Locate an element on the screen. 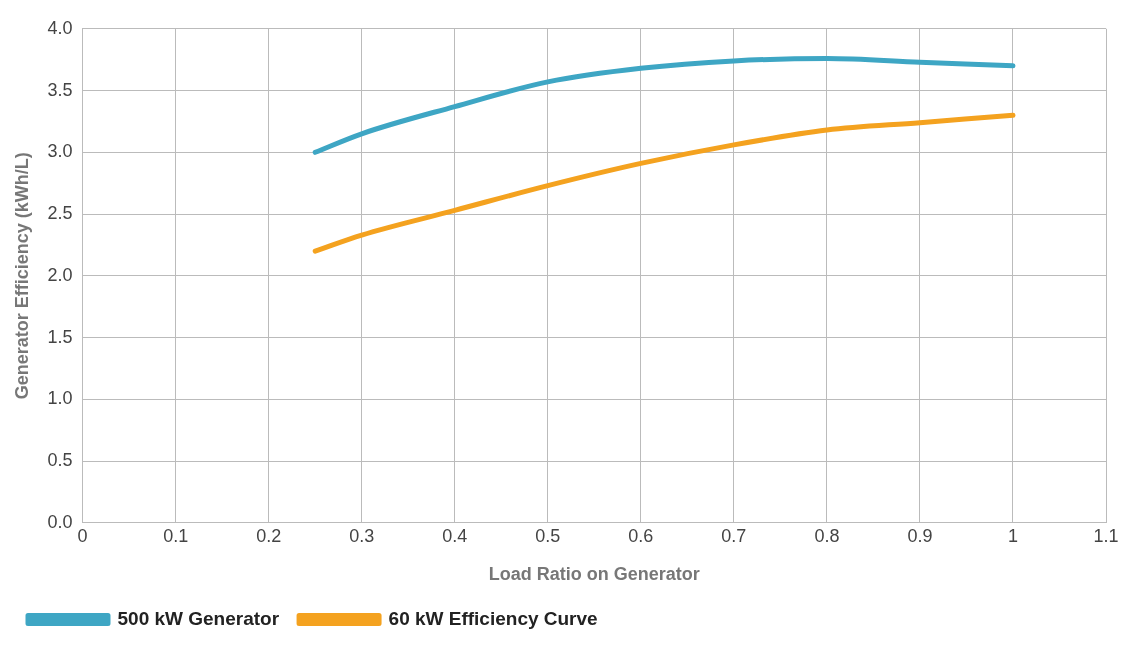  y-tick-label: 2.5 is located at coordinates (60, 213).